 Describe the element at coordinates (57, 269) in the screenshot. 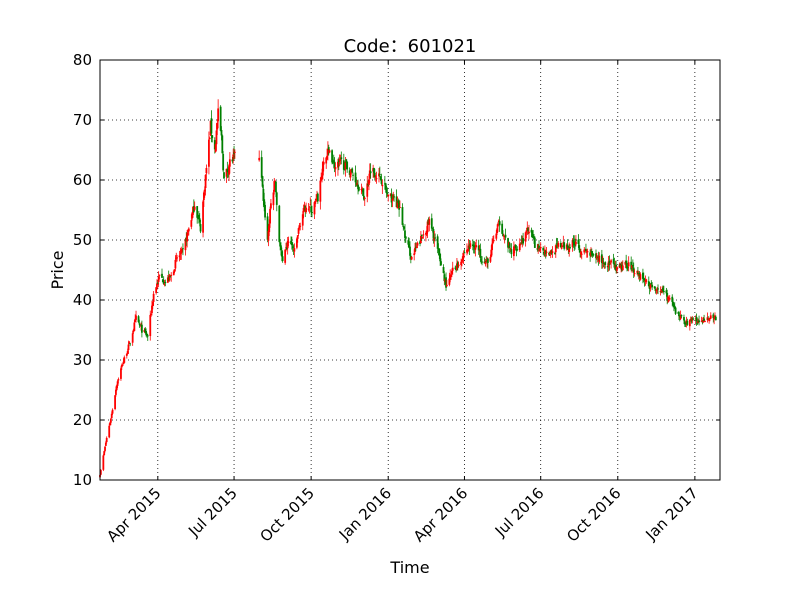

I see `y-axis-label: Price` at that location.